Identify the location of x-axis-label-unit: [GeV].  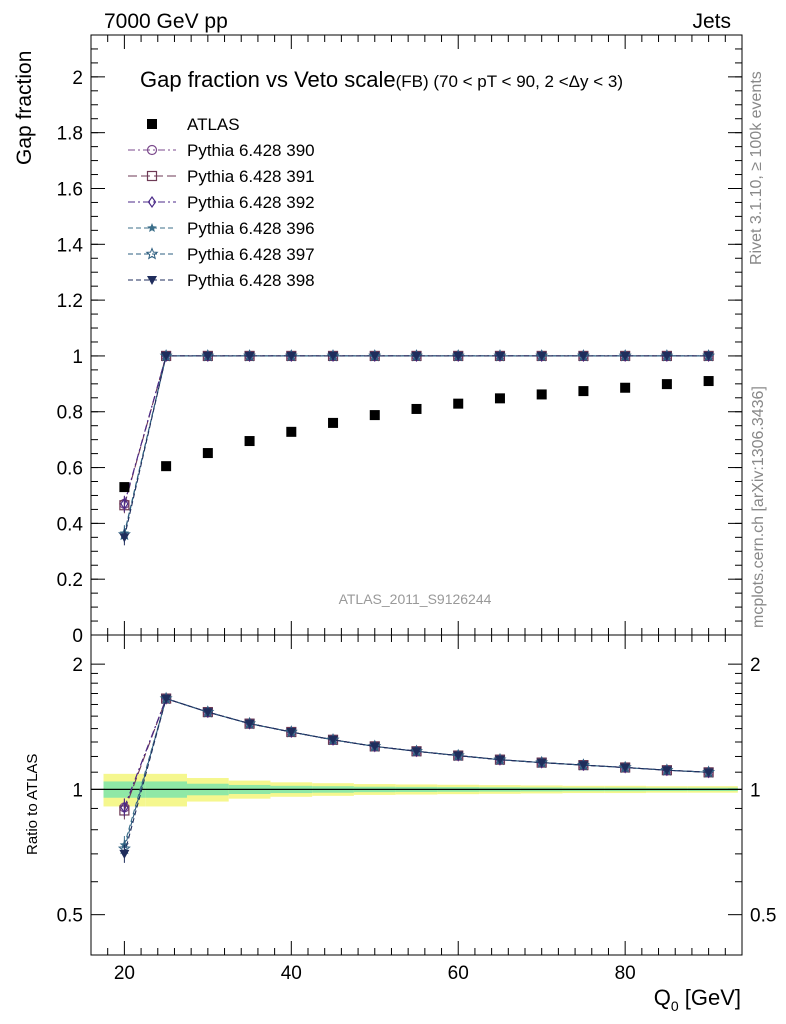
(710, 997).